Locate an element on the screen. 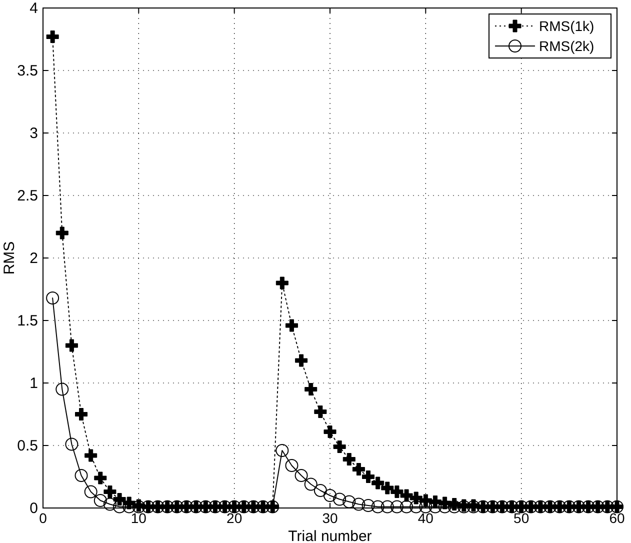 The height and width of the screenshot is (543, 631). x-tick-label: 40 is located at coordinates (426, 518).